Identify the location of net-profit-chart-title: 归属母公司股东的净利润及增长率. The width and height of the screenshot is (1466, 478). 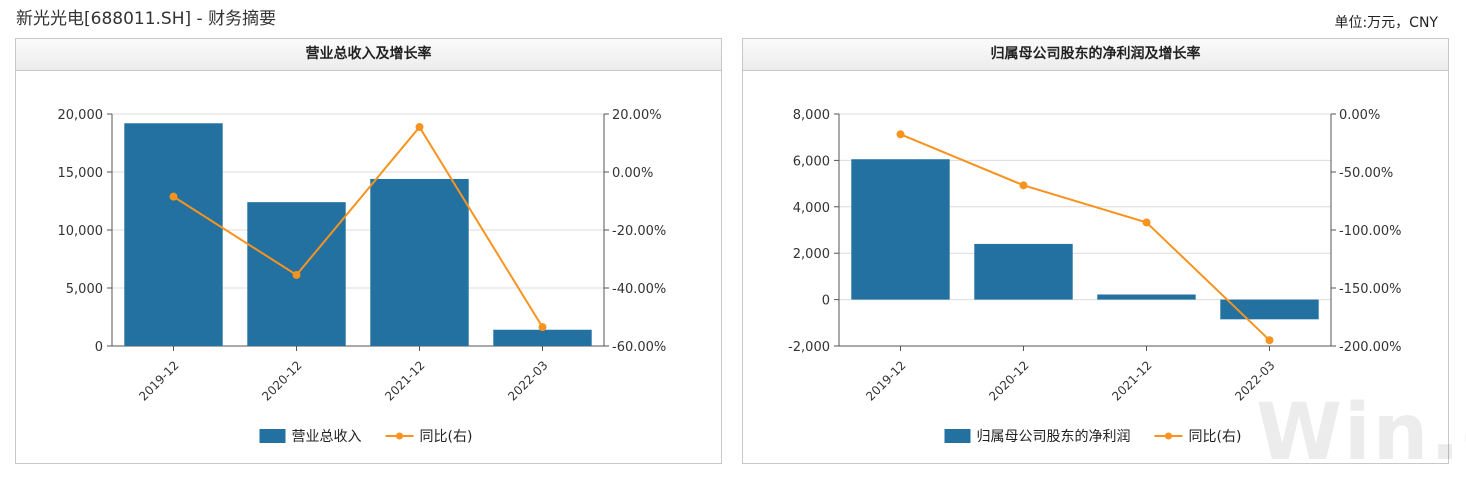
(1095, 55).